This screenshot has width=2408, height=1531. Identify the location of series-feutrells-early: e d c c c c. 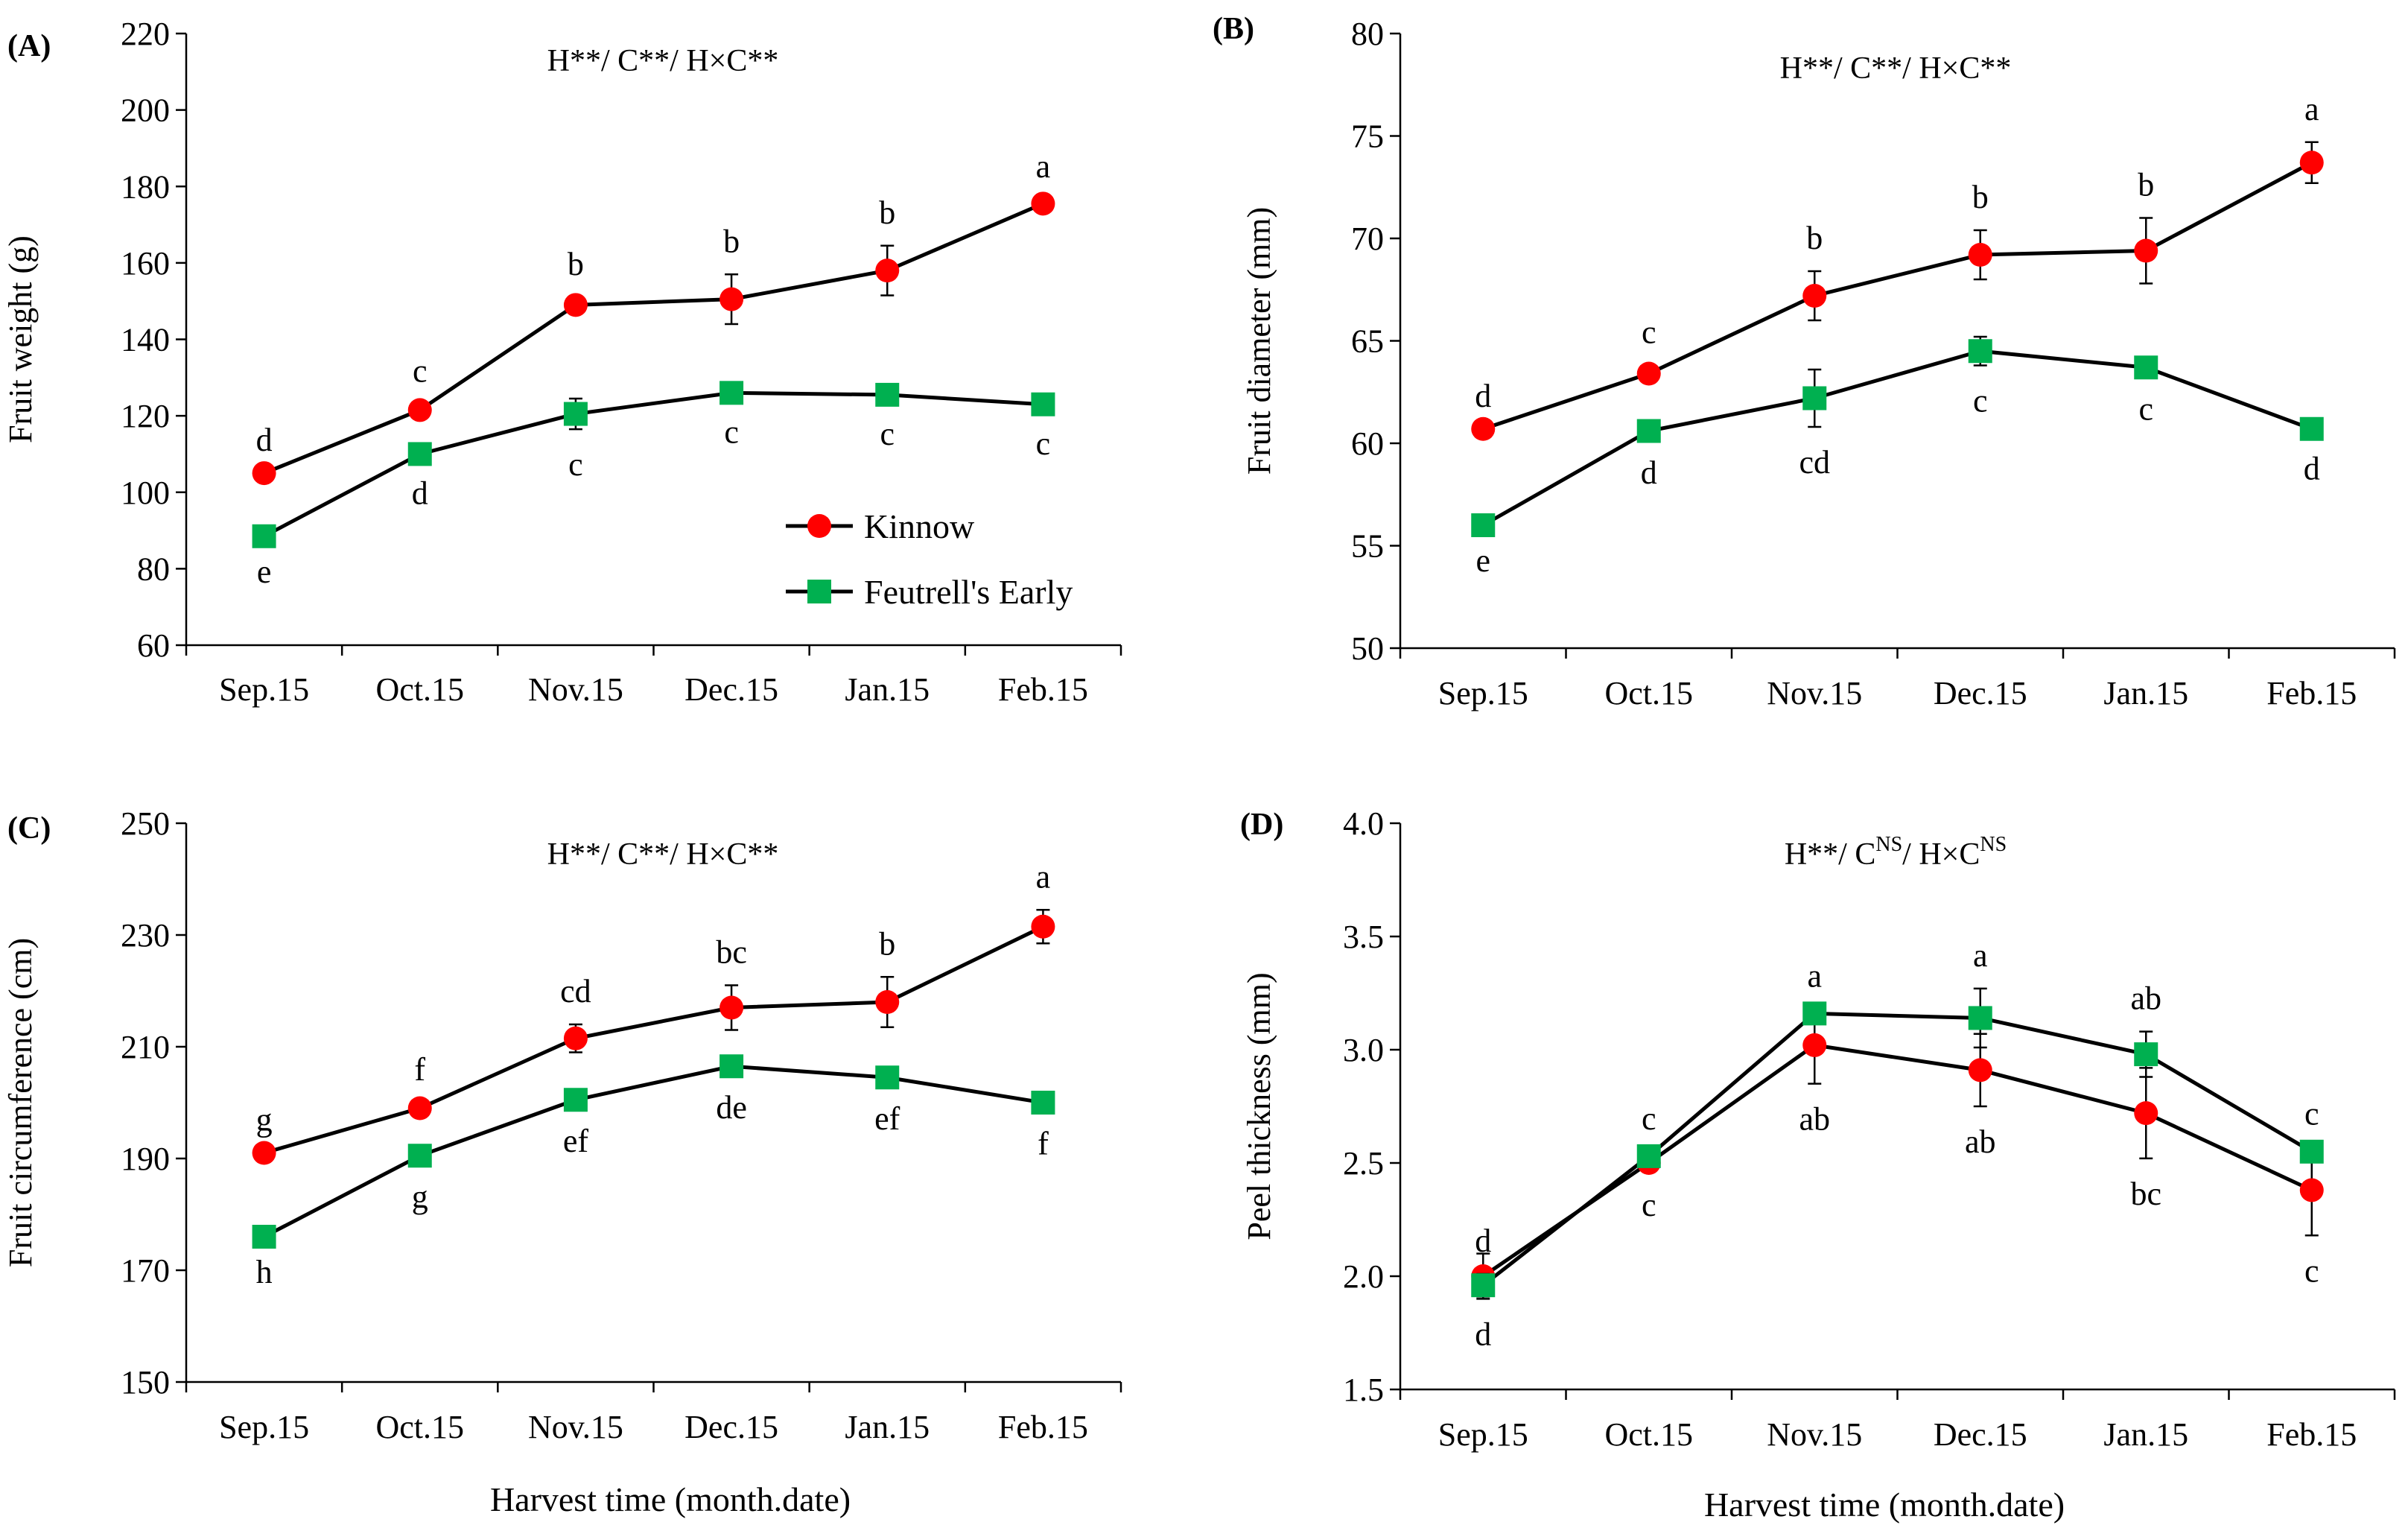
(653, 485).